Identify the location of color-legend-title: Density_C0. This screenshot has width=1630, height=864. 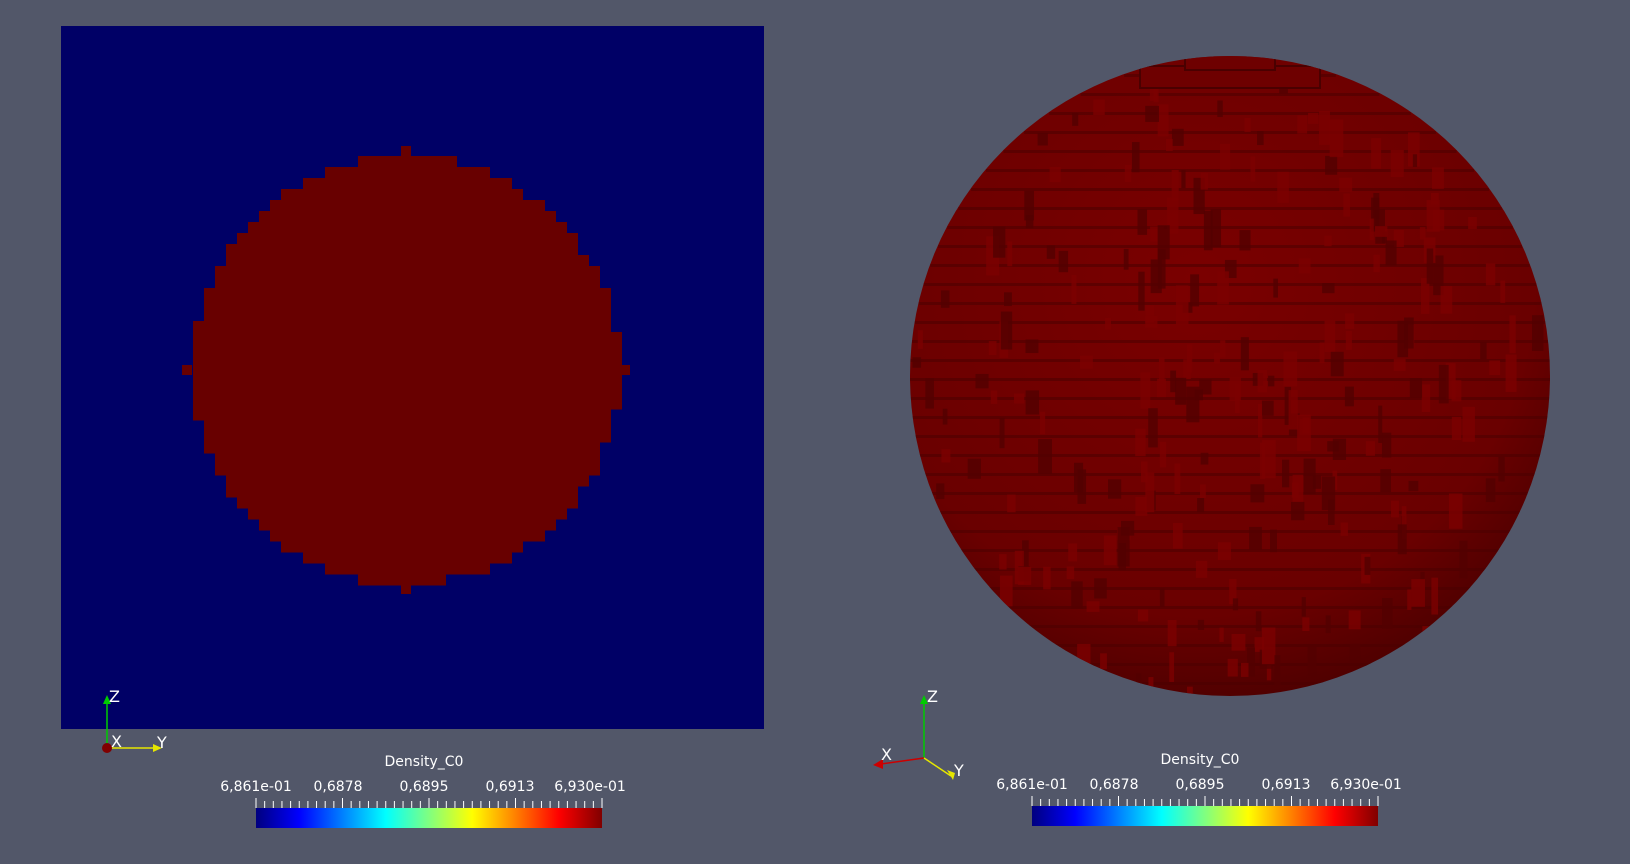
(1200, 760).